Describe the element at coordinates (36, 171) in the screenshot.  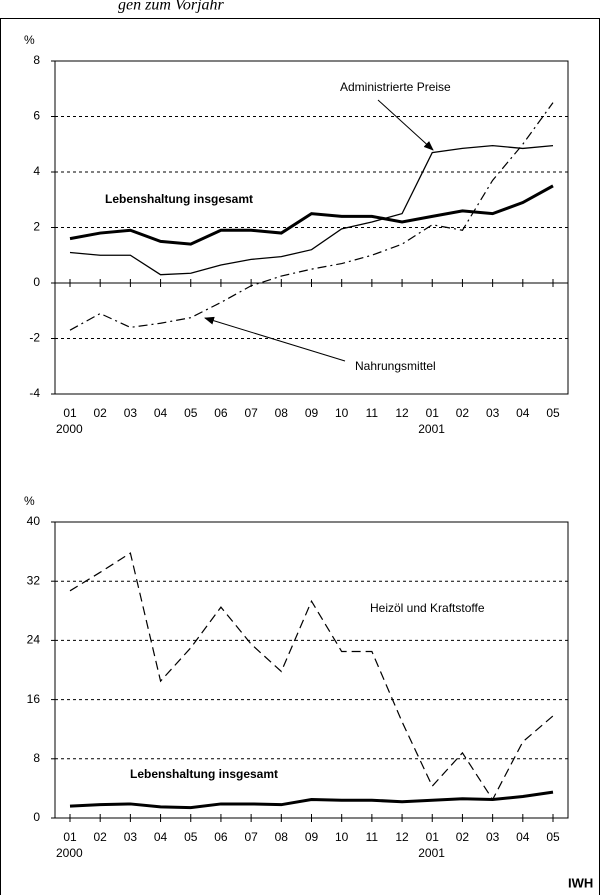
I see `y-tick-label: 4` at that location.